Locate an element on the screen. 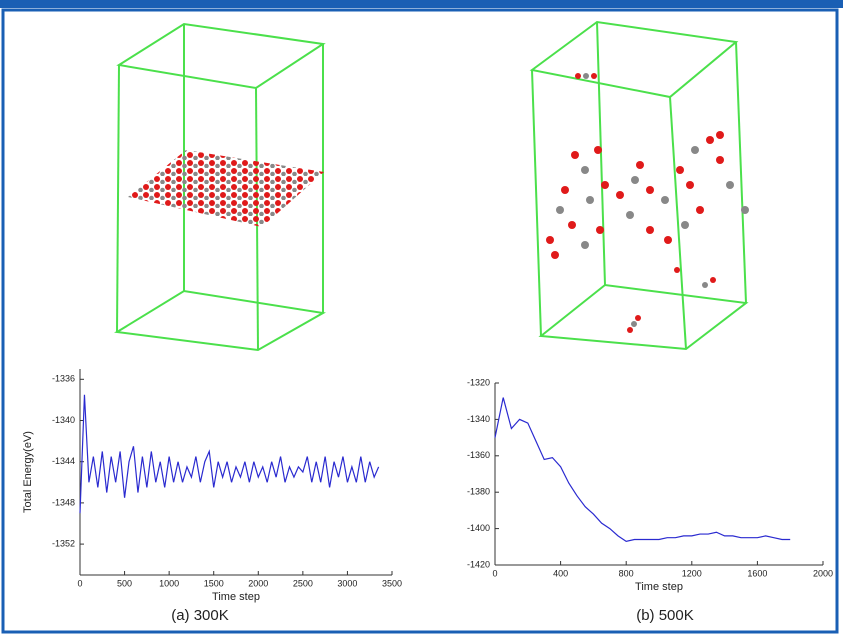 This screenshot has width=843, height=641. y-tick-label: -1320 is located at coordinates (478, 382).